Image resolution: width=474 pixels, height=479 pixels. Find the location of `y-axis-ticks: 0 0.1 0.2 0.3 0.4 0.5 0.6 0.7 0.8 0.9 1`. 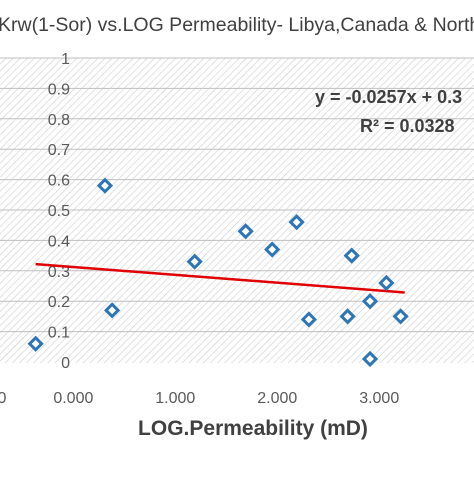

y-axis-ticks: 0 0.1 0.2 0.3 0.4 0.5 0.6 0.7 0.8 0.9 1 is located at coordinates (59, 211).